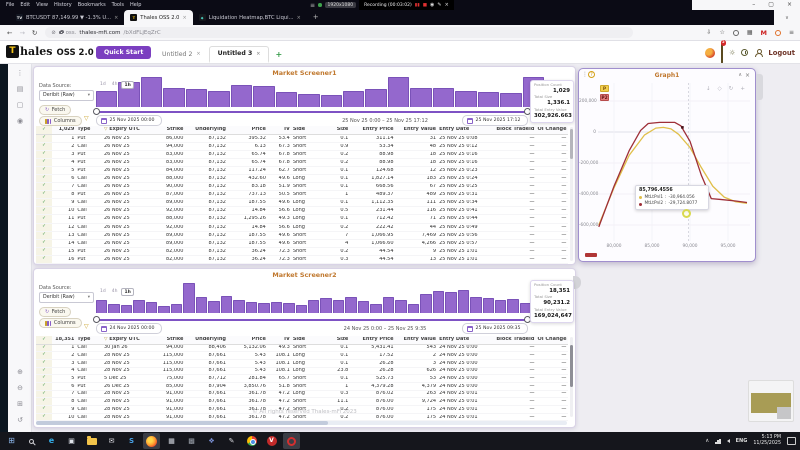 This screenshot has width=800, height=450. I want to click on menu-file: File, so click(10, 5).